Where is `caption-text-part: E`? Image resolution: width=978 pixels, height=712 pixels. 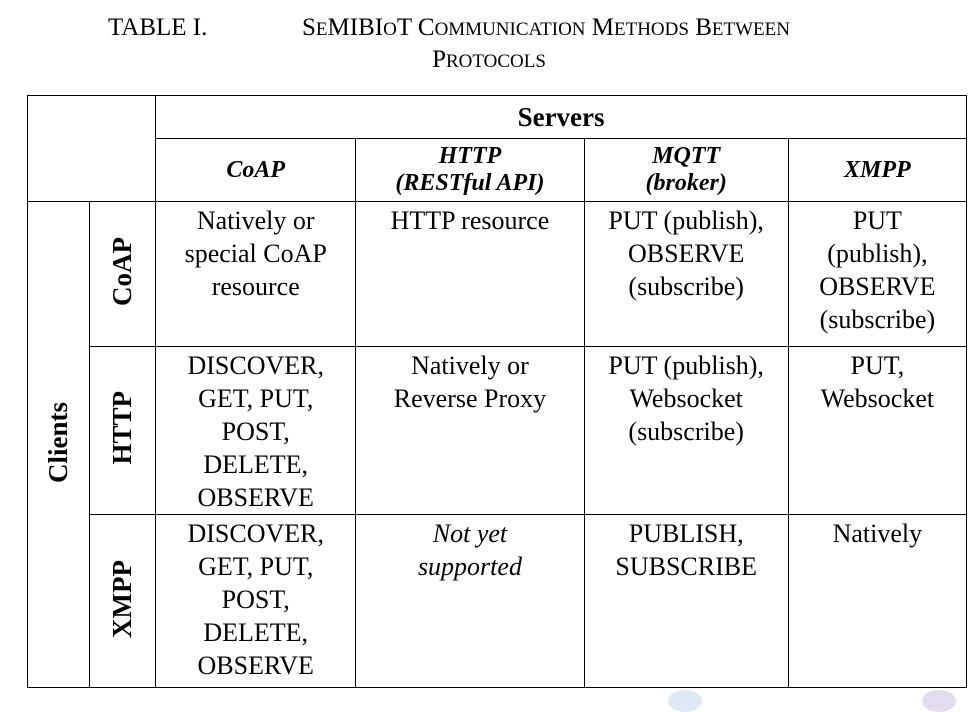
caption-text-part: E is located at coordinates (321, 29).